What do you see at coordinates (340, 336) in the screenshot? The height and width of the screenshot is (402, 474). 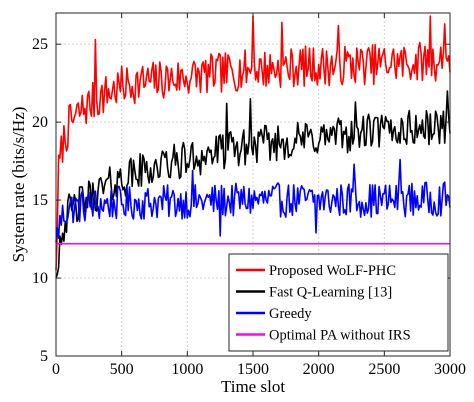 I see `legend-label: Optimal PA without IRS` at bounding box center [340, 336].